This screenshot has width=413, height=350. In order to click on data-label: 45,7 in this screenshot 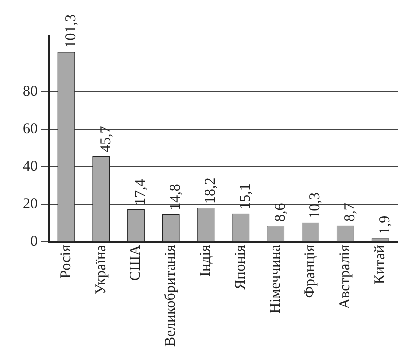, I will do `click(106, 139)`.